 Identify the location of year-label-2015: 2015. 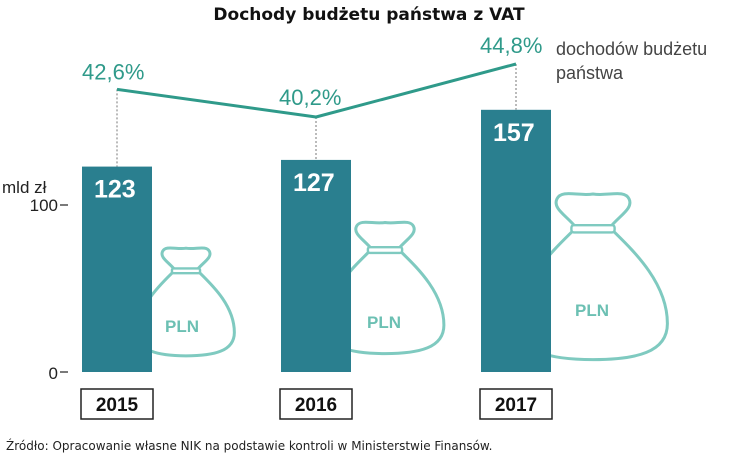
(117, 405).